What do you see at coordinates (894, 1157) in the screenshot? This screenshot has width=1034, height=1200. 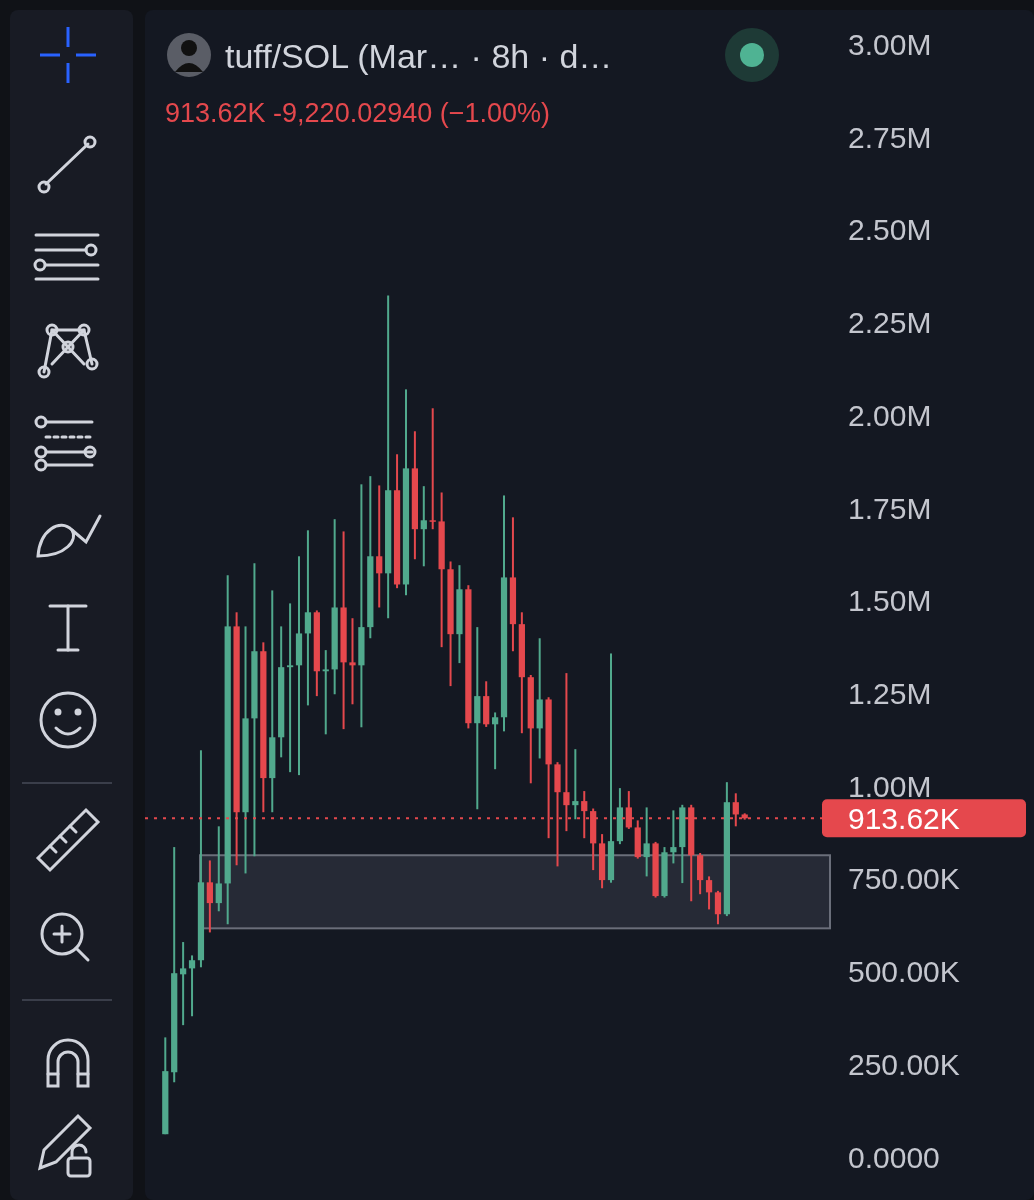 I see `y-tick-label: 0.0000` at bounding box center [894, 1157].